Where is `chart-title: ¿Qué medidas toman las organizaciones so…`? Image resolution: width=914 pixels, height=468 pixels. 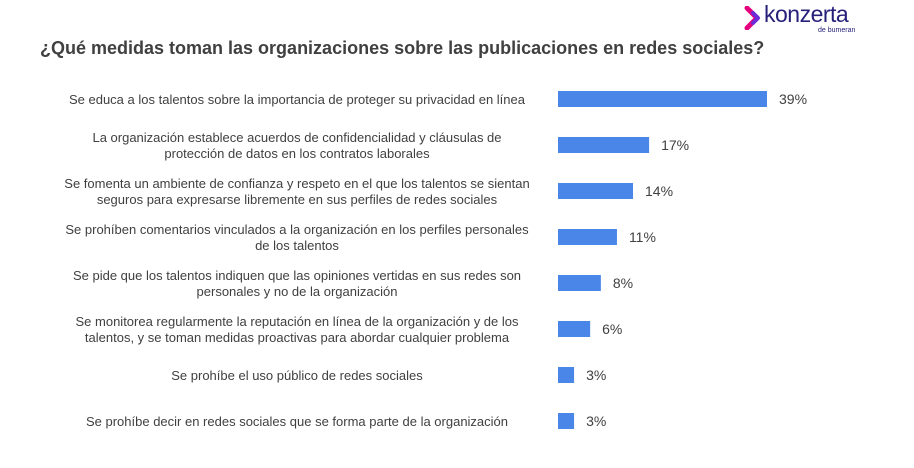
chart-title: ¿Qué medidas toman las organizaciones so… is located at coordinates (402, 48).